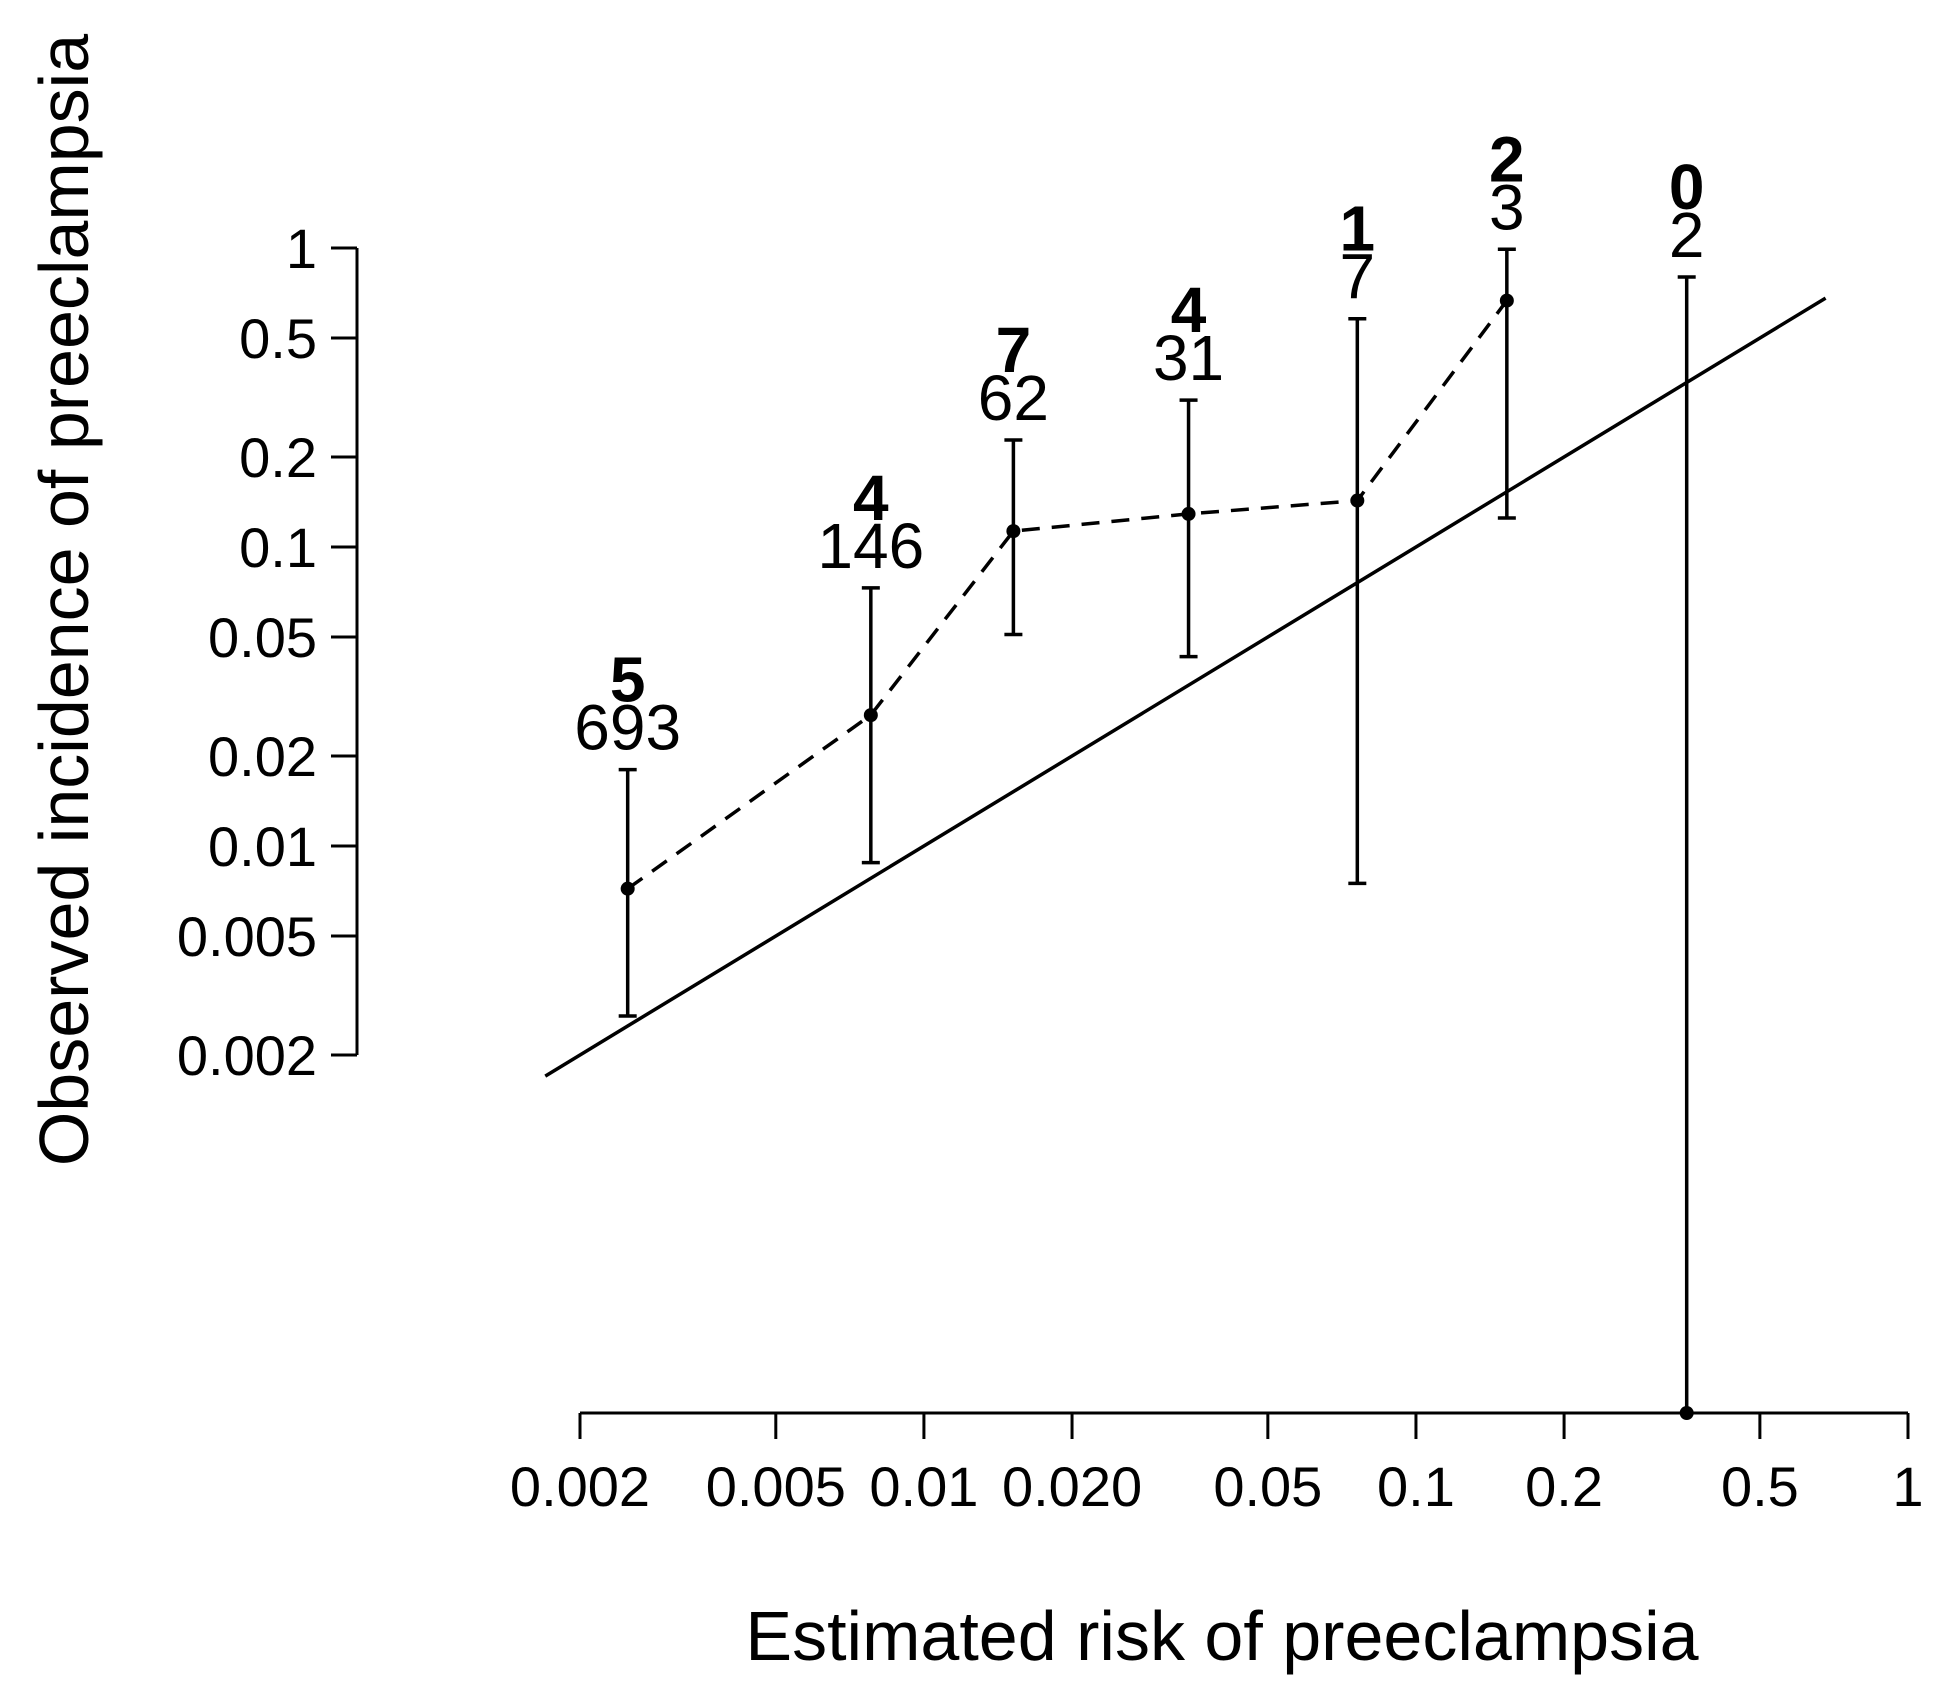 The height and width of the screenshot is (1693, 1933). I want to click on sample-size-label: 2, so click(1687, 235).